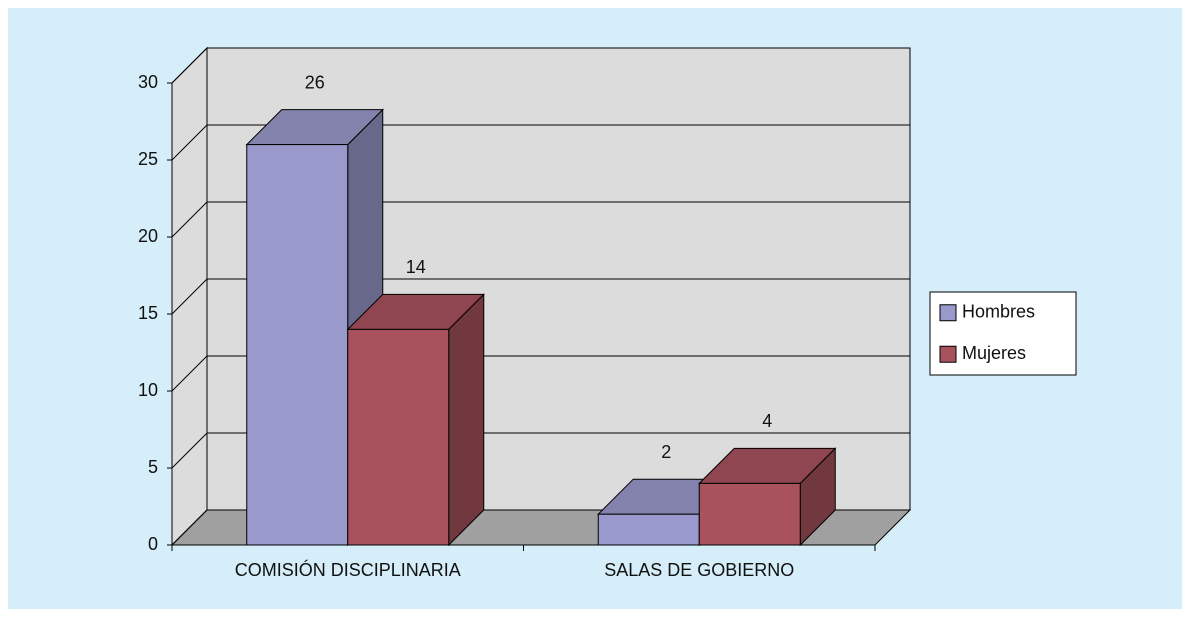 The width and height of the screenshot is (1190, 617). Describe the element at coordinates (148, 236) in the screenshot. I see `y-tick-label: 20` at that location.